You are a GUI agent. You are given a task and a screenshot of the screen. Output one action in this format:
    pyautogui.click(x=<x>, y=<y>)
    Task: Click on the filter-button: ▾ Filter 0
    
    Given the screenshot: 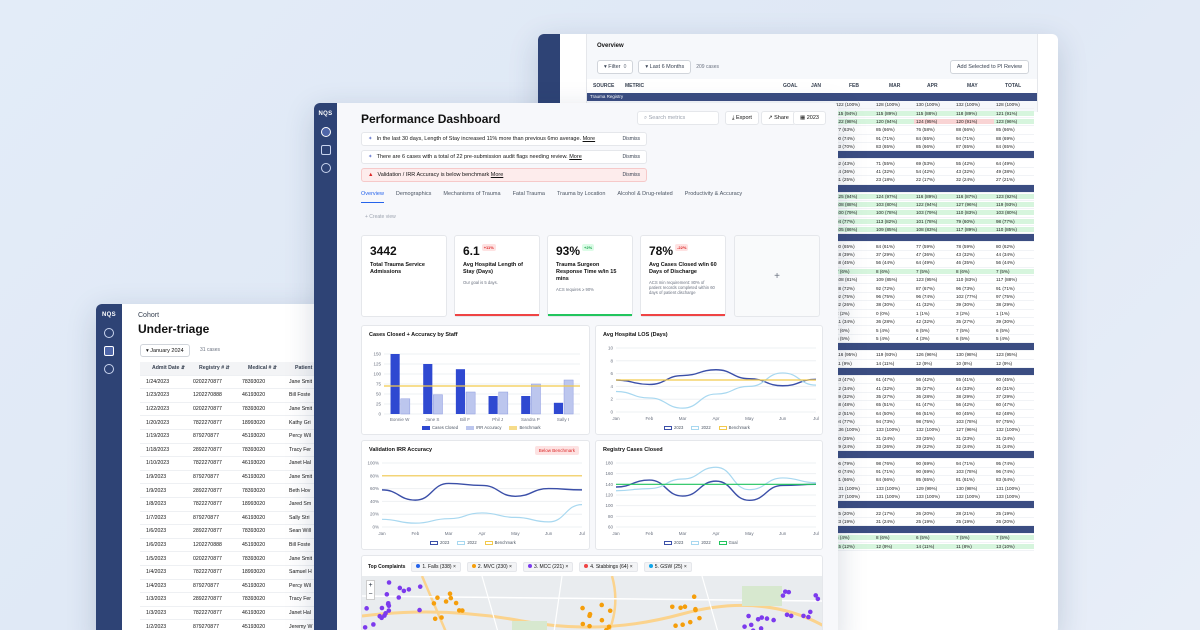 What is the action you would take?
    pyautogui.click(x=615, y=67)
    